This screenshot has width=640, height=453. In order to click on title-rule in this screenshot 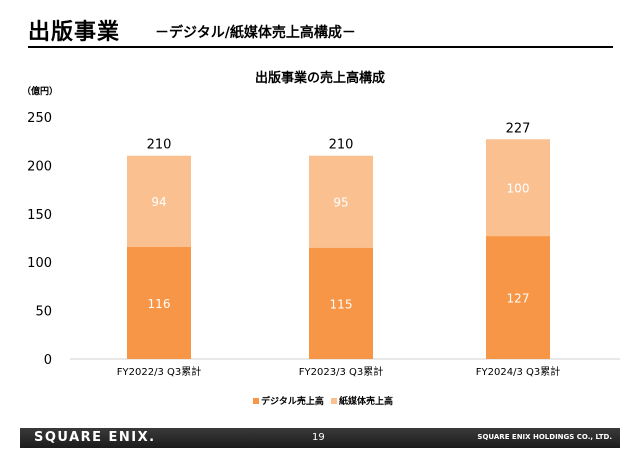, I will do `click(320, 47)`.